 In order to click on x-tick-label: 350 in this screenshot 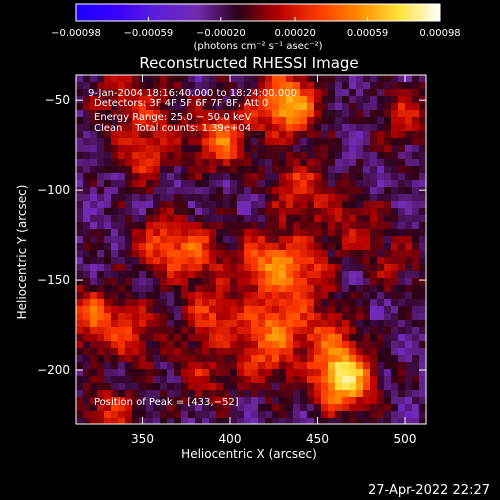, I will do `click(142, 439)`.